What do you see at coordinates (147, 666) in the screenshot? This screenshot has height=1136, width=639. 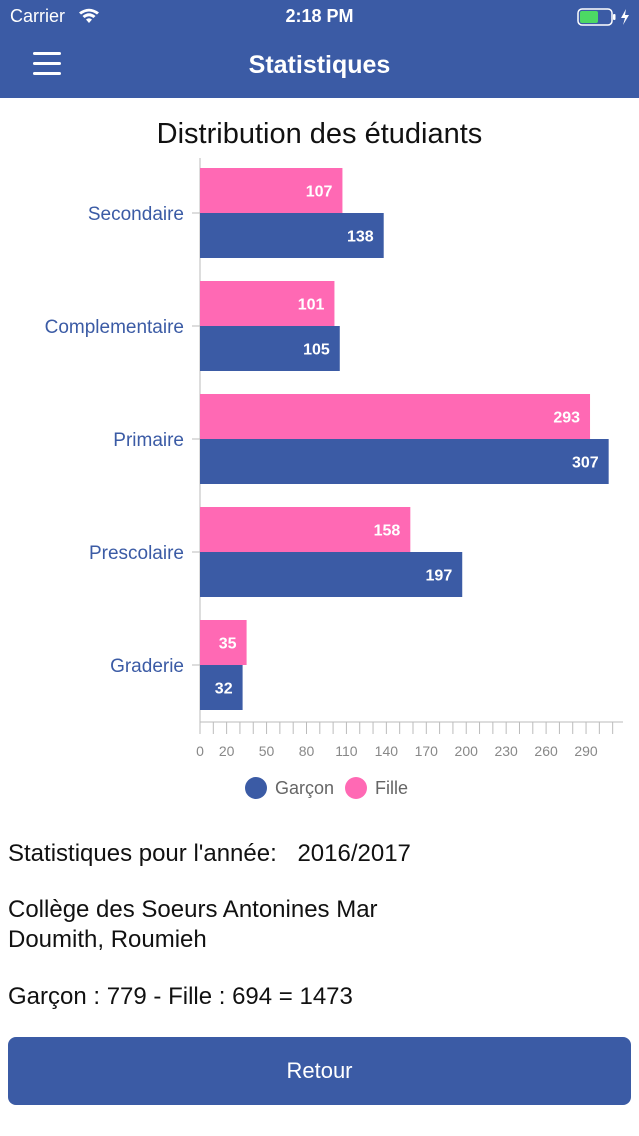 I see `category-label: Graderie` at bounding box center [147, 666].